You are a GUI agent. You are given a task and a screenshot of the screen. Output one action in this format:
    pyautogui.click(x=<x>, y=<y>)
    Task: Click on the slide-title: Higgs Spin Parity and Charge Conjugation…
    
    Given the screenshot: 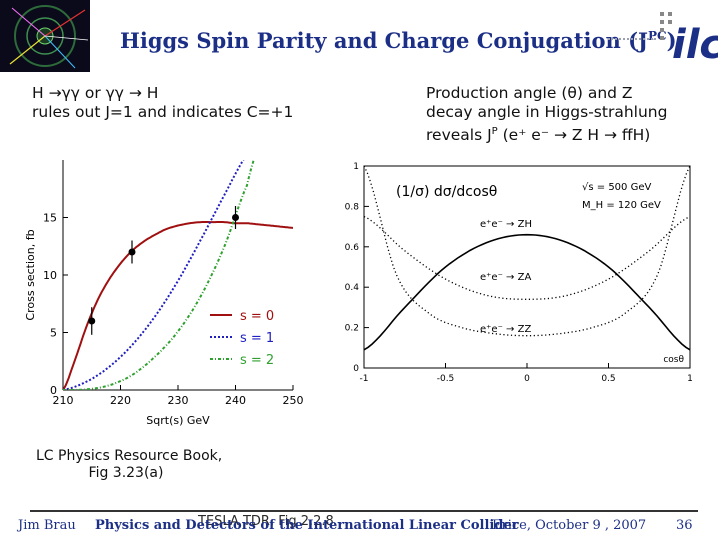 What is the action you would take?
    pyautogui.click(x=398, y=40)
    